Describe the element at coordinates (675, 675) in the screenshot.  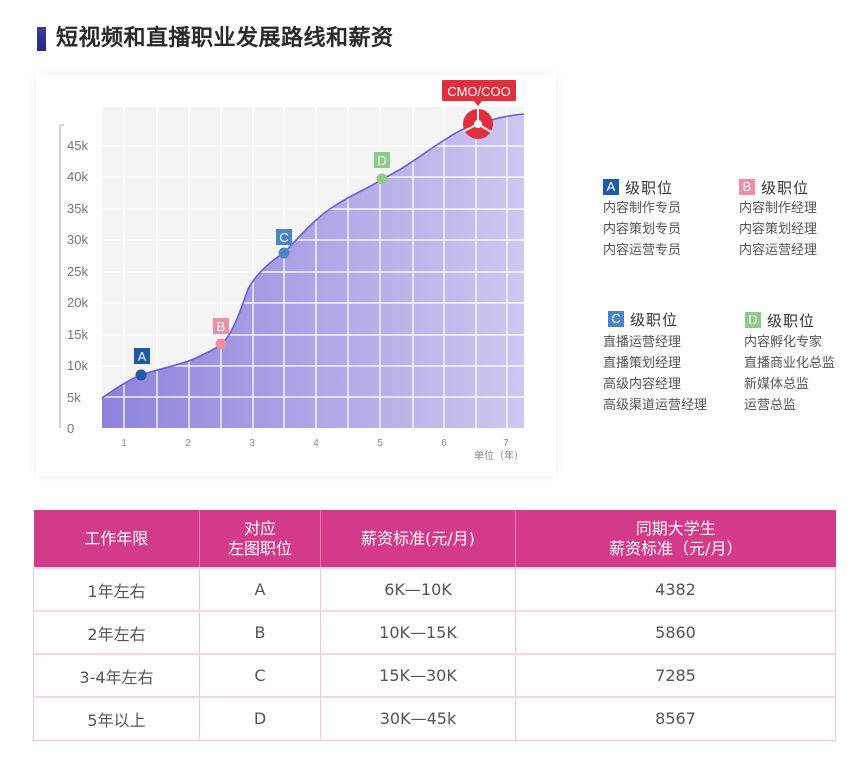
I see `cell-graduate-salary: 7285` at that location.